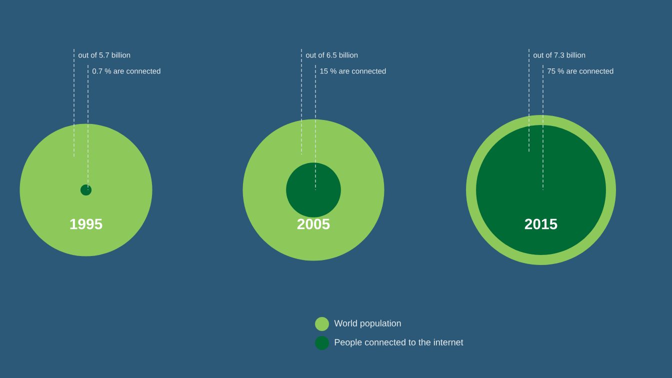 This screenshot has width=672, height=378. I want to click on category-label: 2005, so click(313, 224).